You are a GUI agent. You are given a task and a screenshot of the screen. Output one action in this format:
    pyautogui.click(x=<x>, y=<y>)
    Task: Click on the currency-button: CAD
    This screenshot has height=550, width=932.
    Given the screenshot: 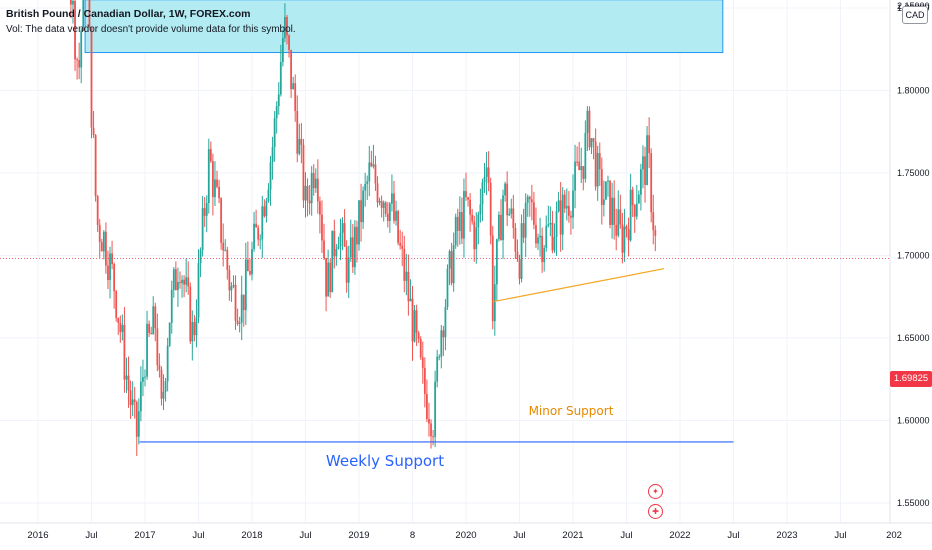 What is the action you would take?
    pyautogui.click(x=915, y=15)
    